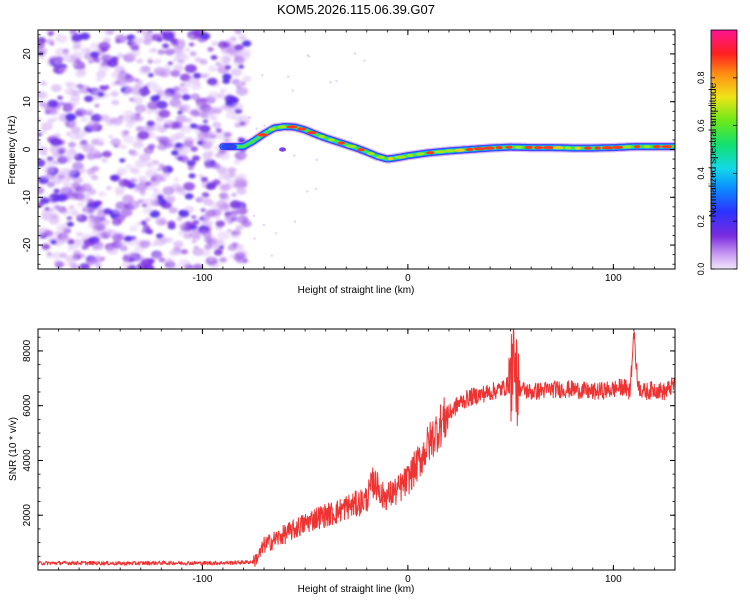  What do you see at coordinates (701, 125) in the screenshot?
I see `colorbar-tick-label: 0.6` at bounding box center [701, 125].